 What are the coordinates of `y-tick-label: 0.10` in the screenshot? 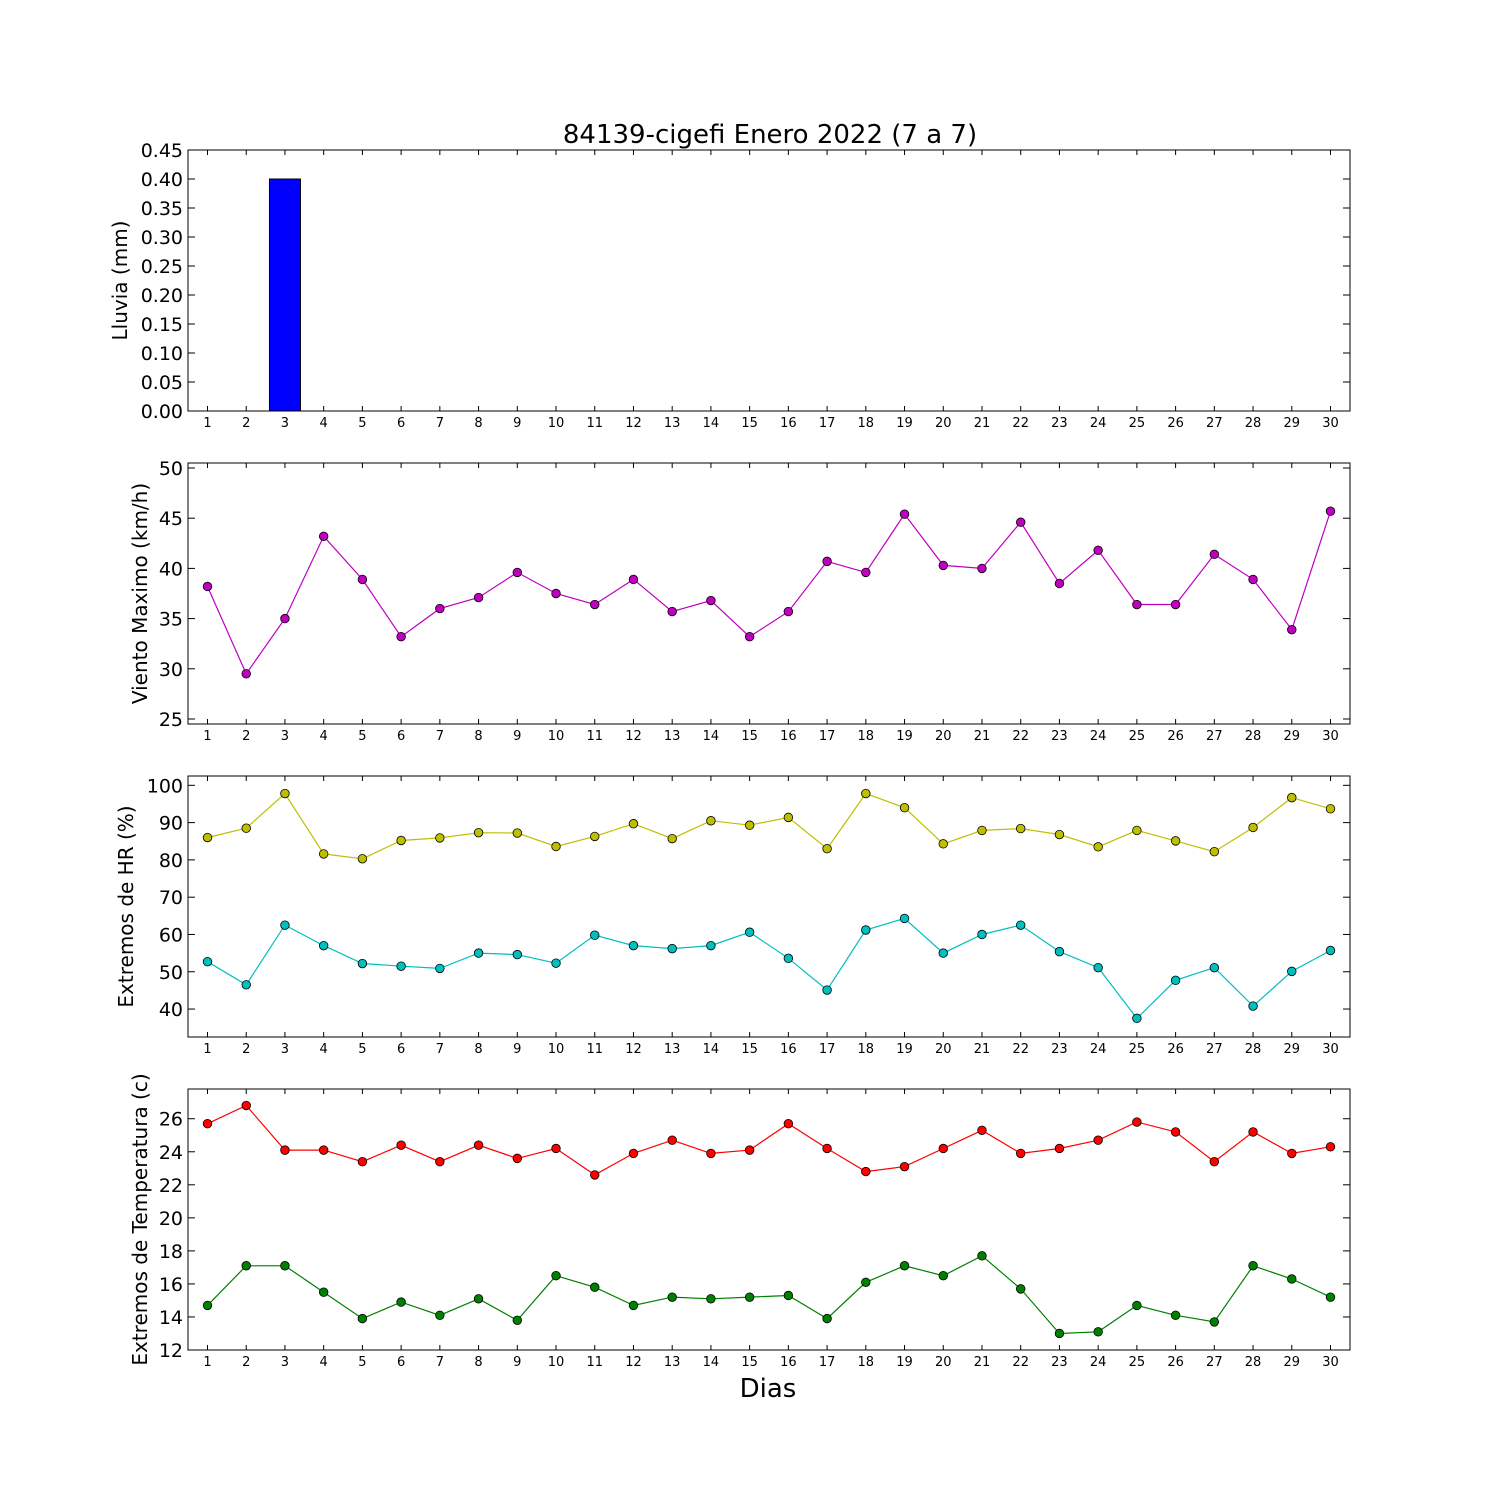 It's located at (162, 354).